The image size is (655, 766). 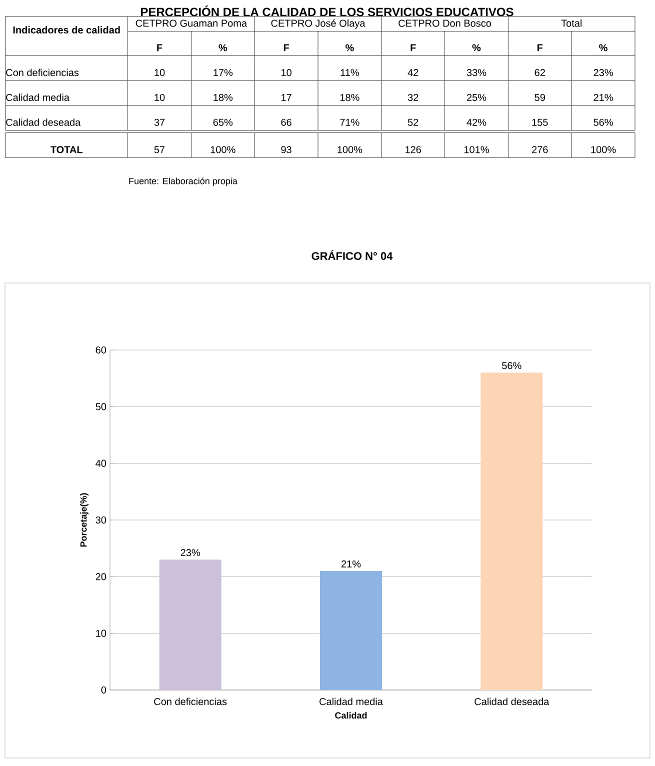 What do you see at coordinates (318, 24) in the screenshot?
I see `category-label: CETPRO José Olaya` at bounding box center [318, 24].